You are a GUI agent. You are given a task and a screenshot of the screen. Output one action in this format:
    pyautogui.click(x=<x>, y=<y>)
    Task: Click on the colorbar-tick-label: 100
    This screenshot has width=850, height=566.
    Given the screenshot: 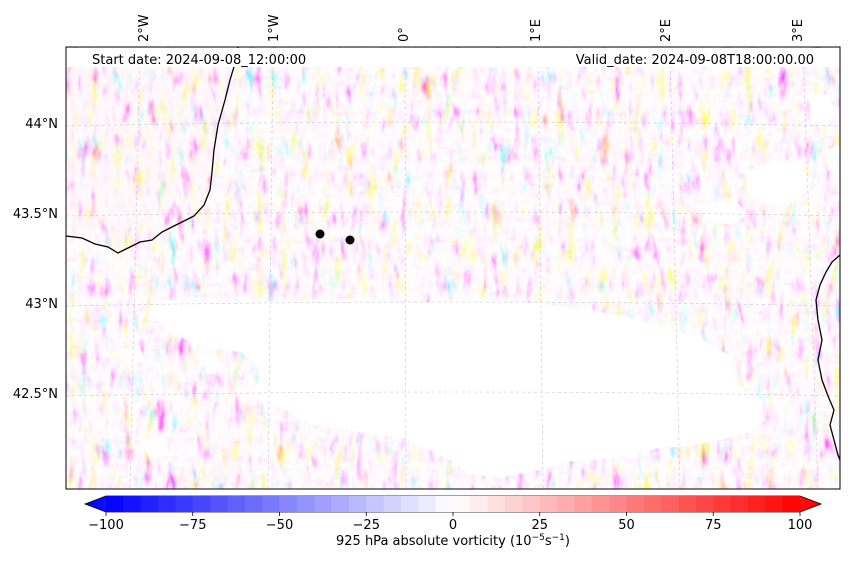 What is the action you would take?
    pyautogui.click(x=800, y=525)
    